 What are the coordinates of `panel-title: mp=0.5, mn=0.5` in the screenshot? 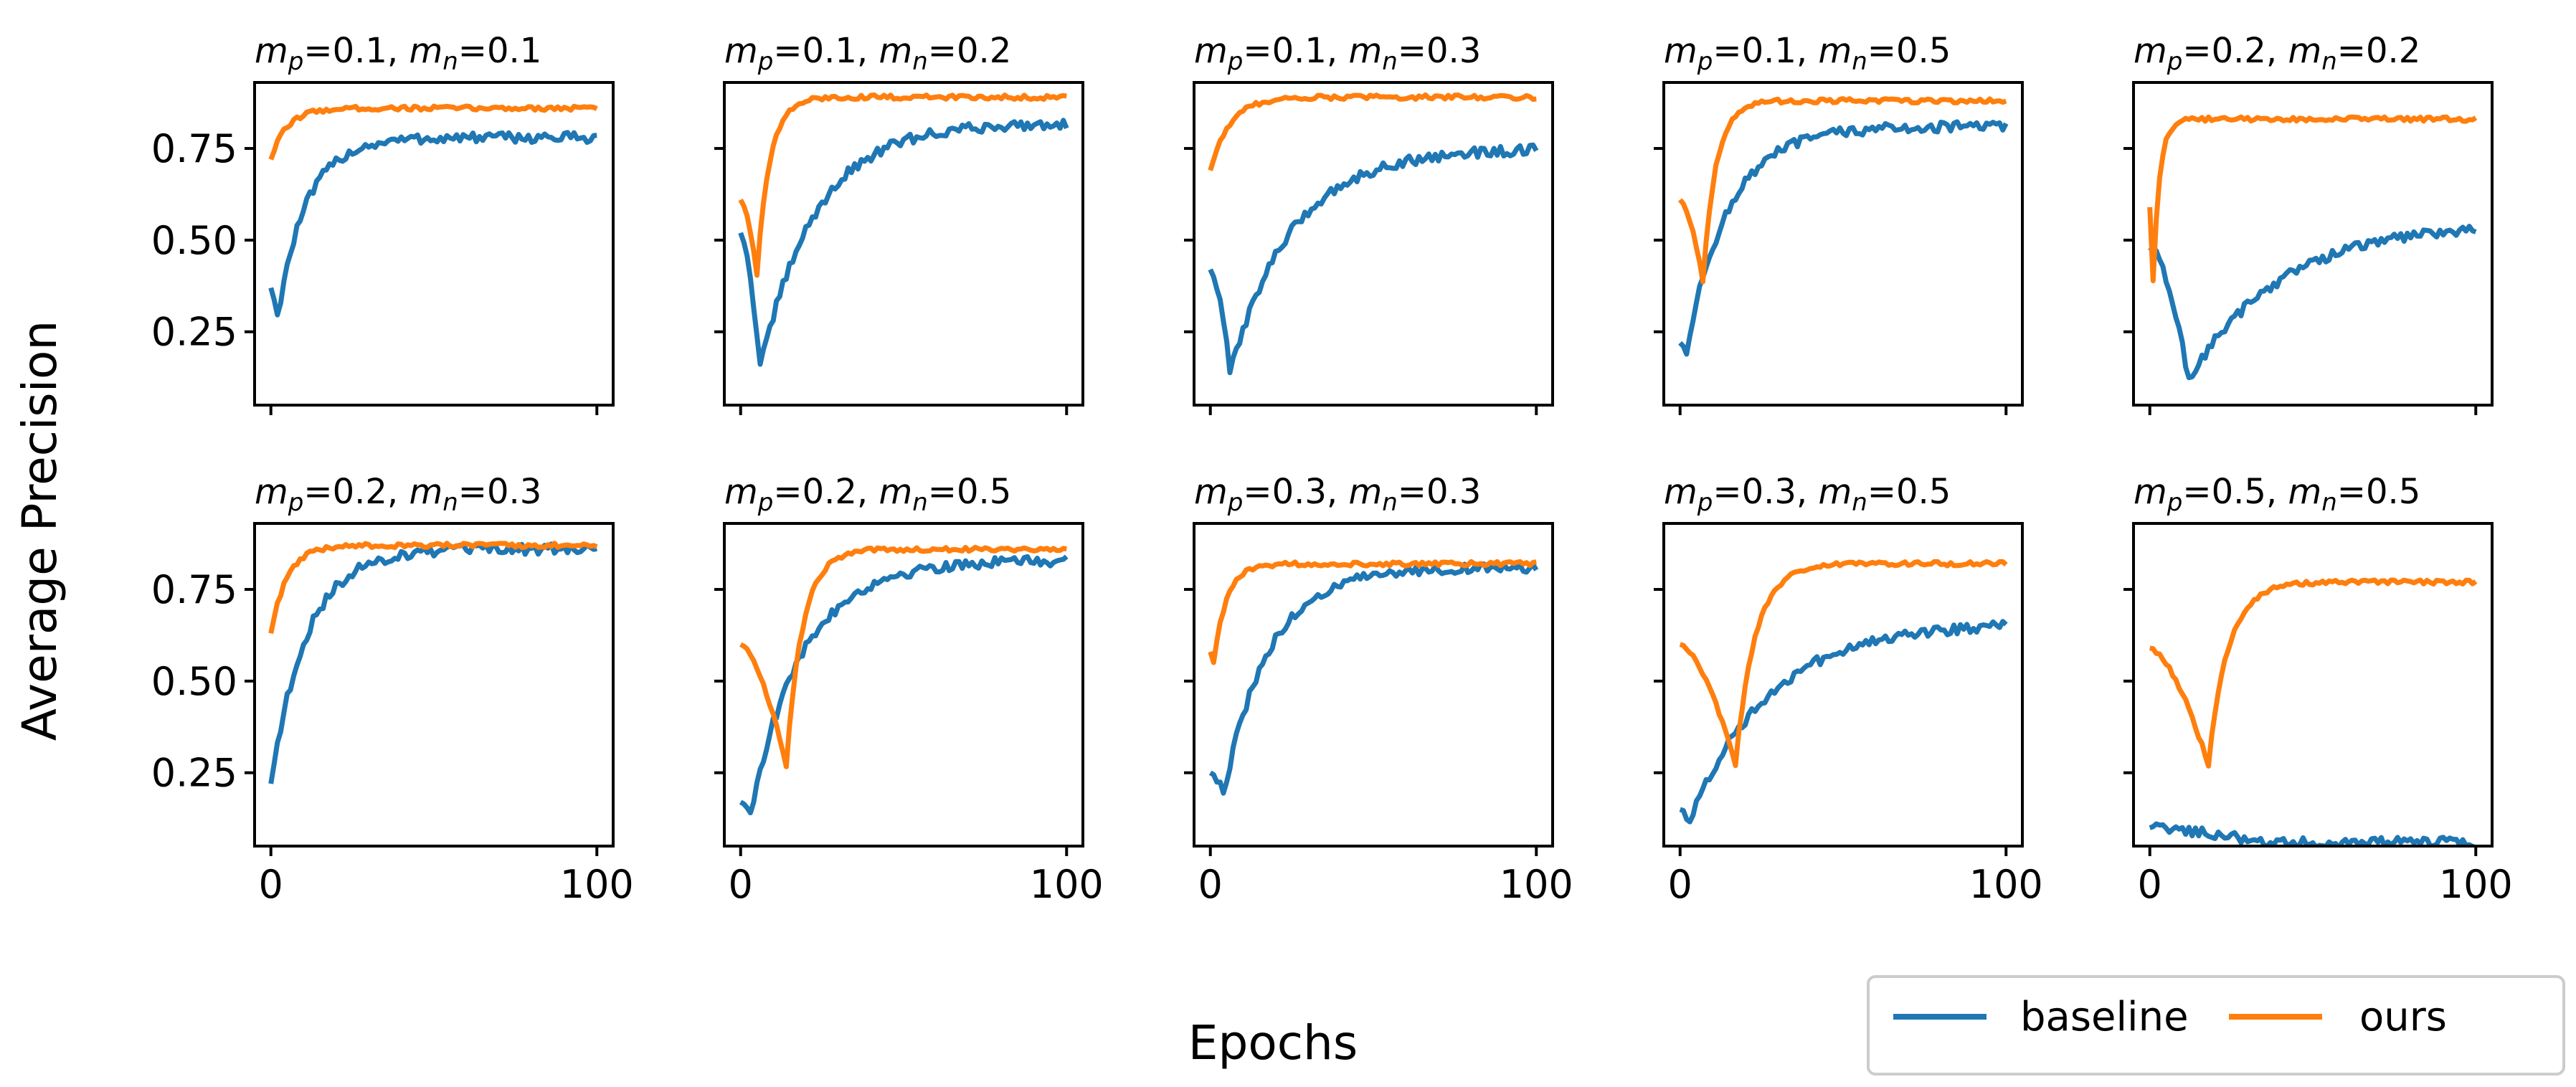 It's located at (2277, 495).